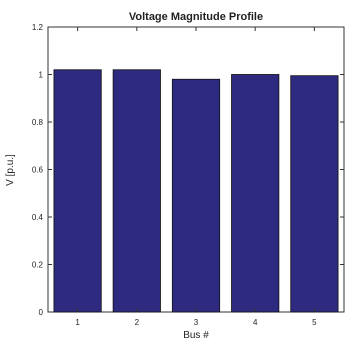  Describe the element at coordinates (314, 322) in the screenshot. I see `x-tick-label: 5` at that location.